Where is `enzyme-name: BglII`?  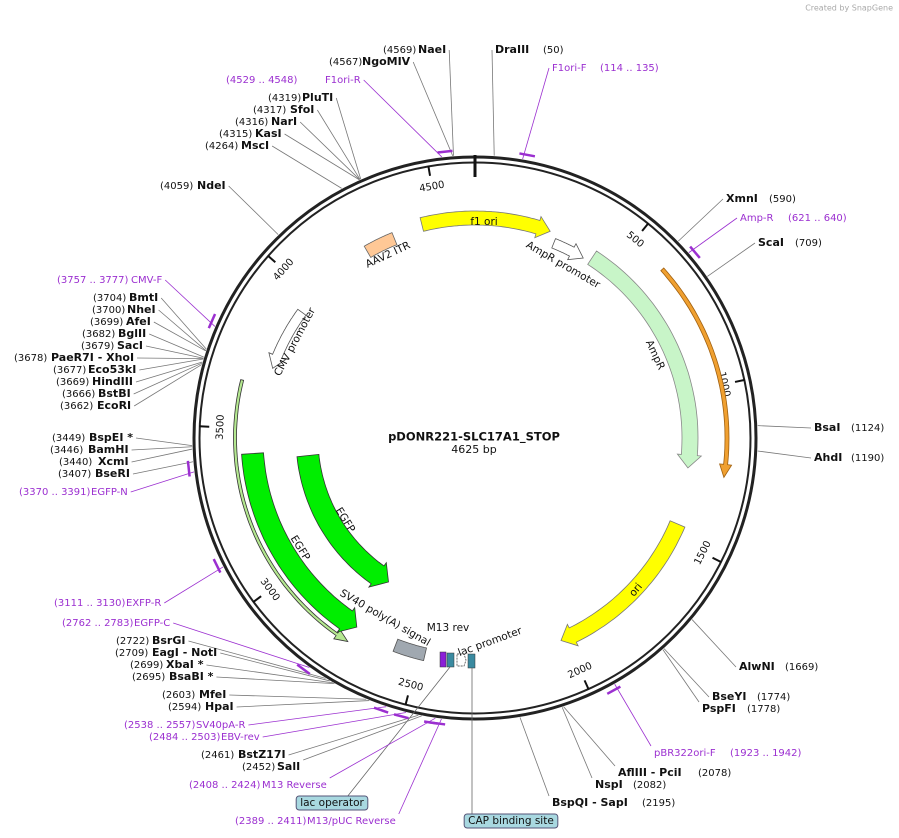
enzyme-name: BglII is located at coordinates (132, 333).